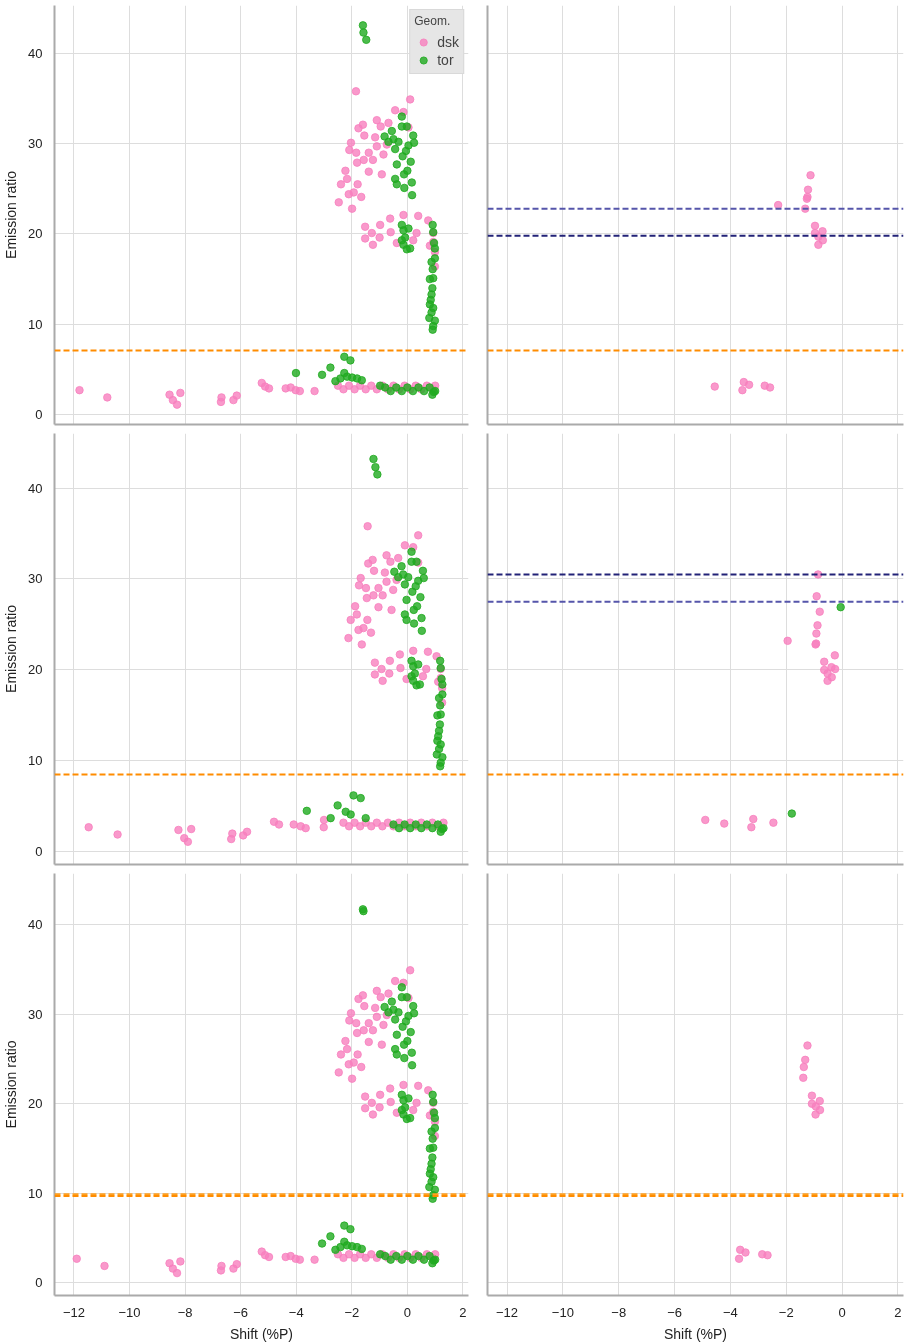  Describe the element at coordinates (446, 60) in the screenshot. I see `legend-label: tor` at that location.